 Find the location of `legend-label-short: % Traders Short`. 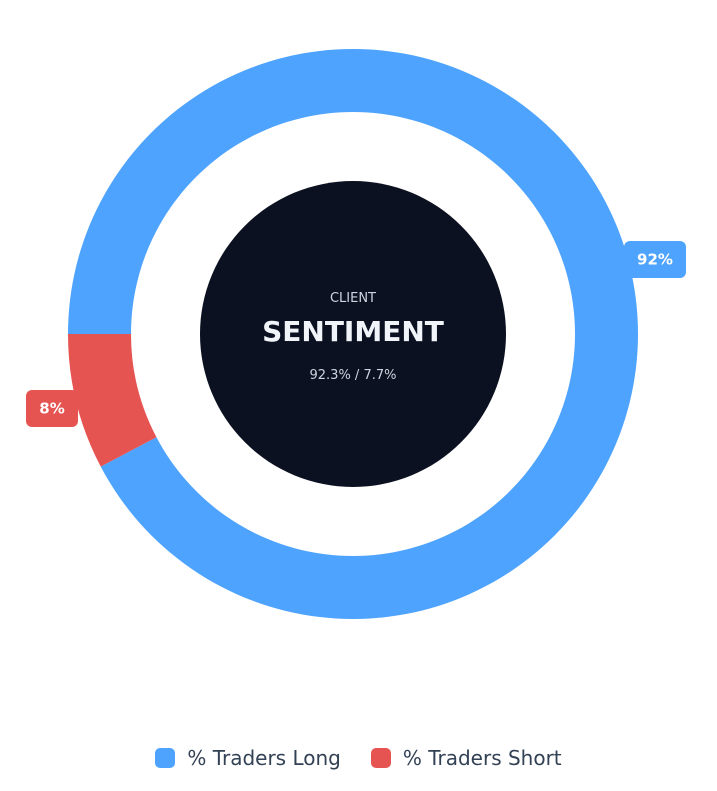

legend-label-short: % Traders Short is located at coordinates (482, 758).